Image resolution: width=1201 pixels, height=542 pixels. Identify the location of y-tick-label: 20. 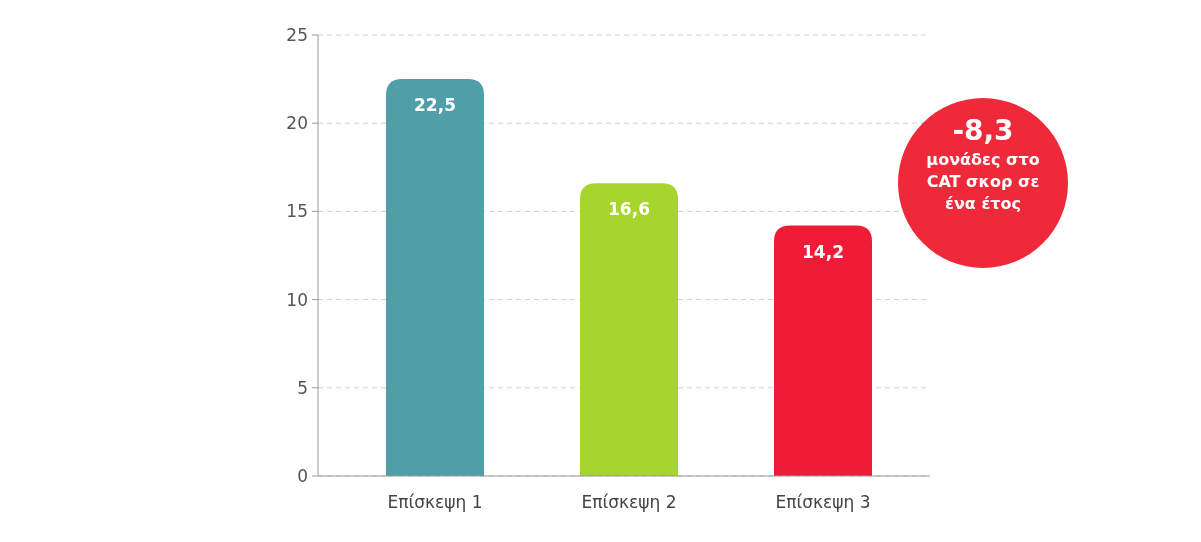
(297, 123).